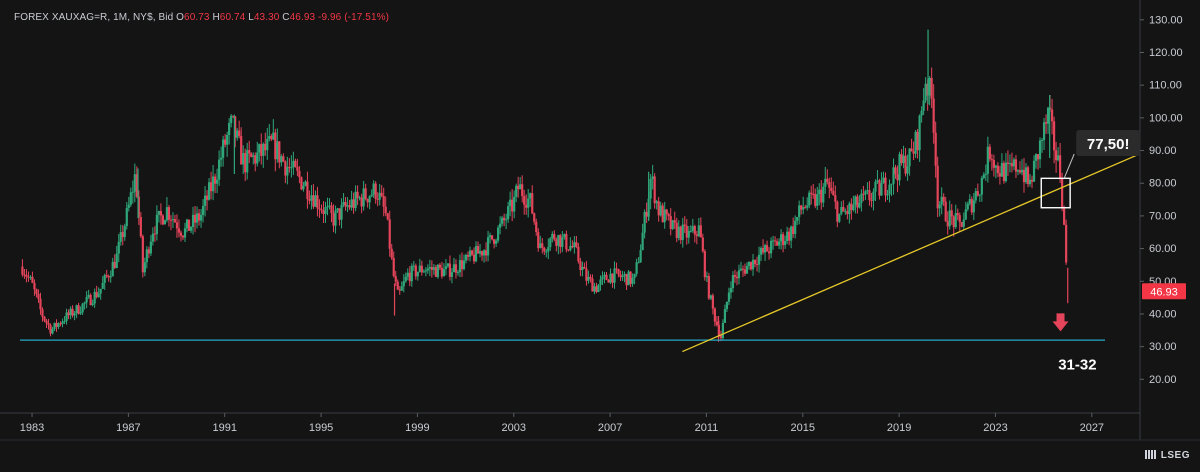 The height and width of the screenshot is (472, 1200). Describe the element at coordinates (1077, 365) in the screenshot. I see `target-range-label: 31-32` at that location.